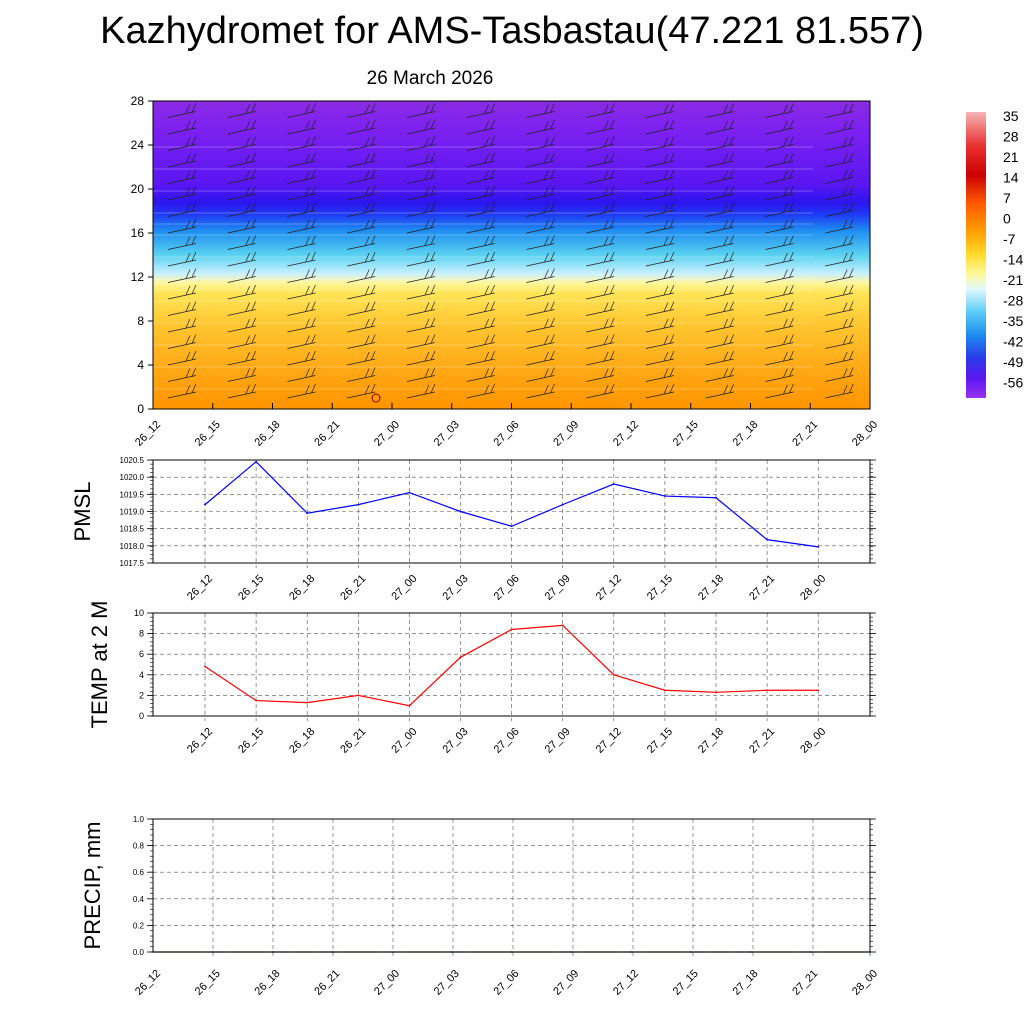  Describe the element at coordinates (1011, 178) in the screenshot. I see `colorbar-label: 14` at that location.